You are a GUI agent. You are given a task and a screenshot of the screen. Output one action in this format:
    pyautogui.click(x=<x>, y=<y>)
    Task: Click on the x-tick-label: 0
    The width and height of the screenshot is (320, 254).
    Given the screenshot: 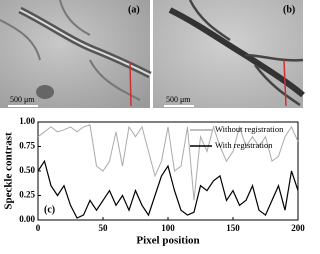 What is the action you would take?
    pyautogui.click(x=38, y=228)
    